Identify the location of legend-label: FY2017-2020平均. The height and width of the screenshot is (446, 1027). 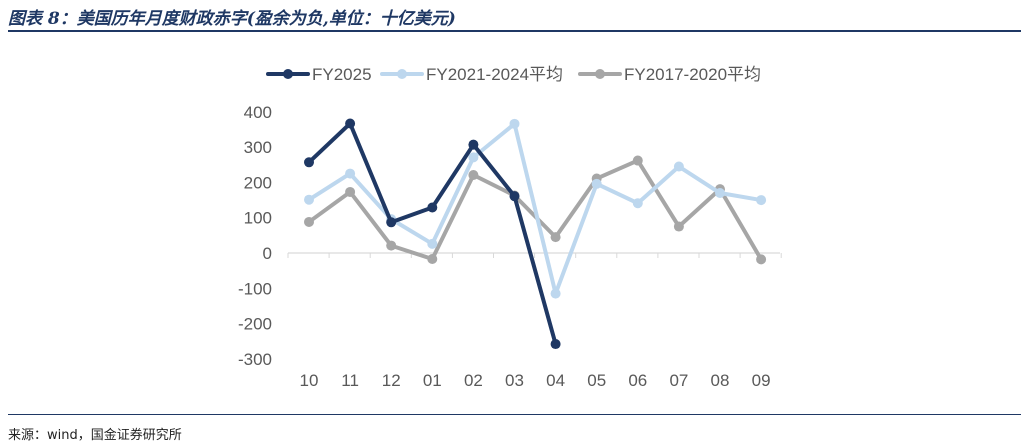
(692, 74).